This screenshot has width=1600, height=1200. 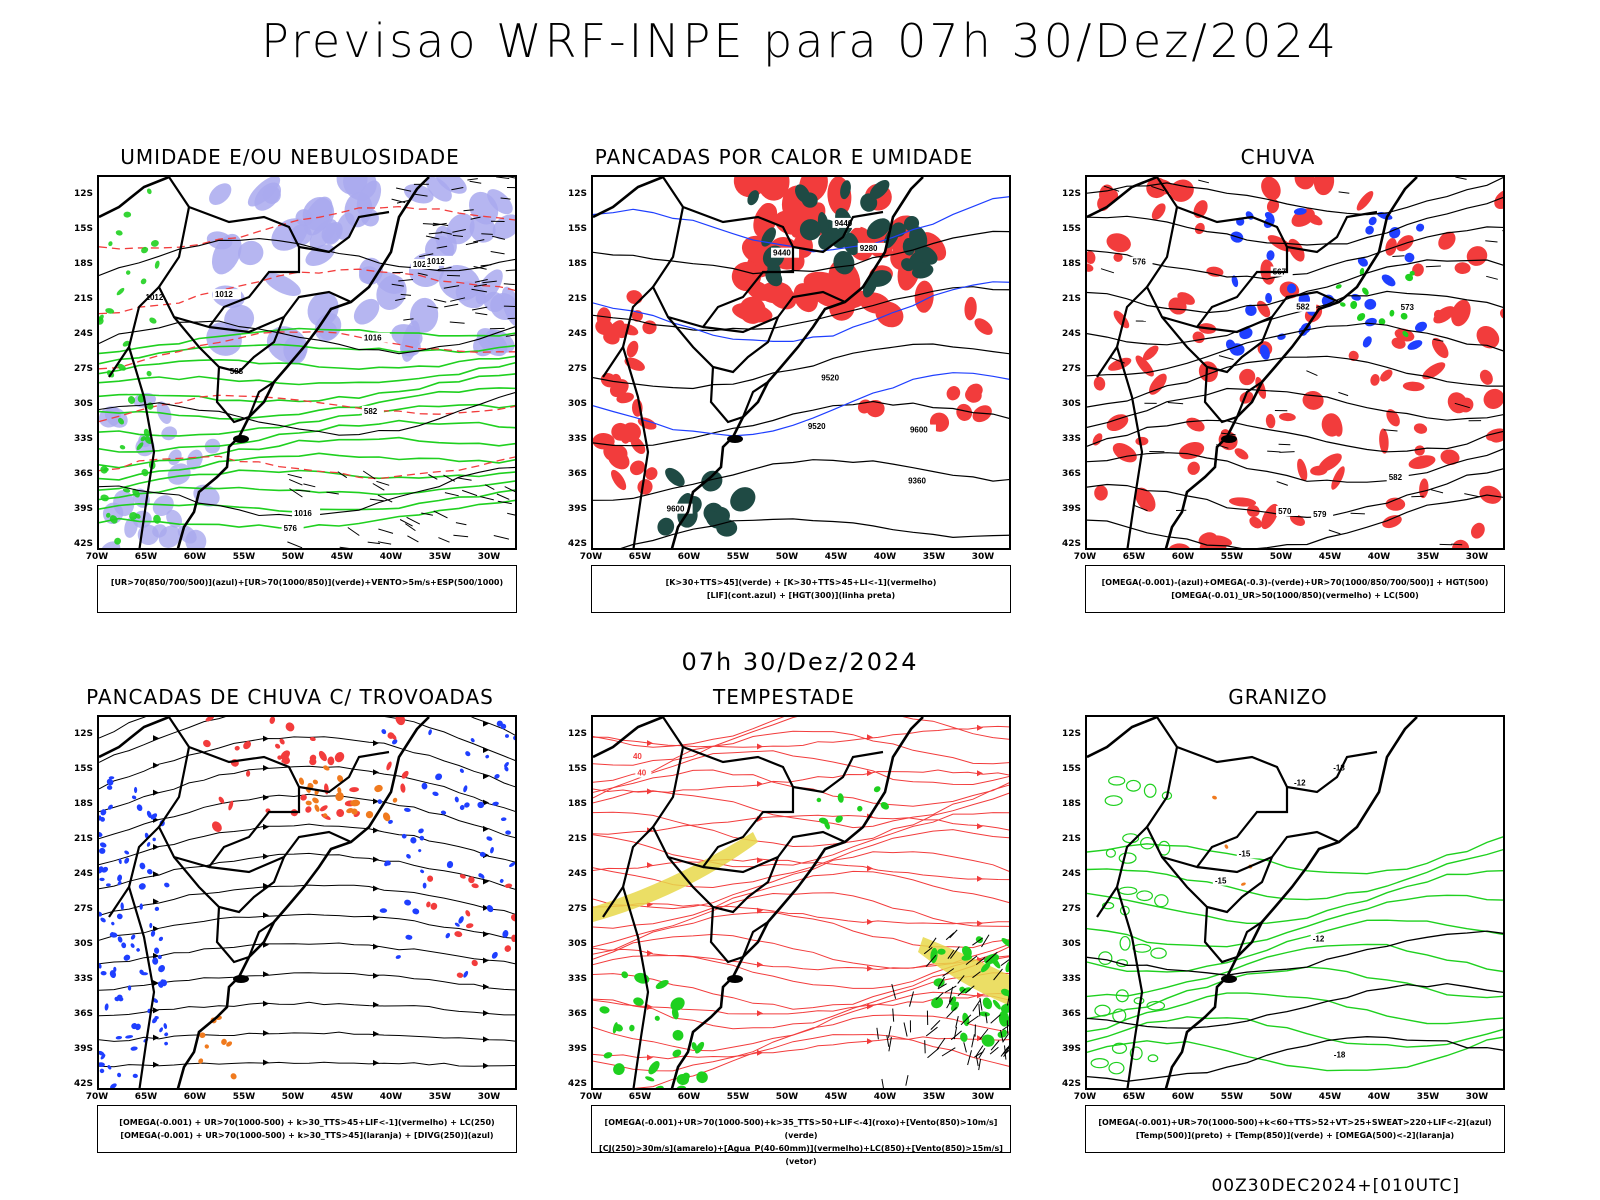 I want to click on contour-label: 582, so click(x=1396, y=477).